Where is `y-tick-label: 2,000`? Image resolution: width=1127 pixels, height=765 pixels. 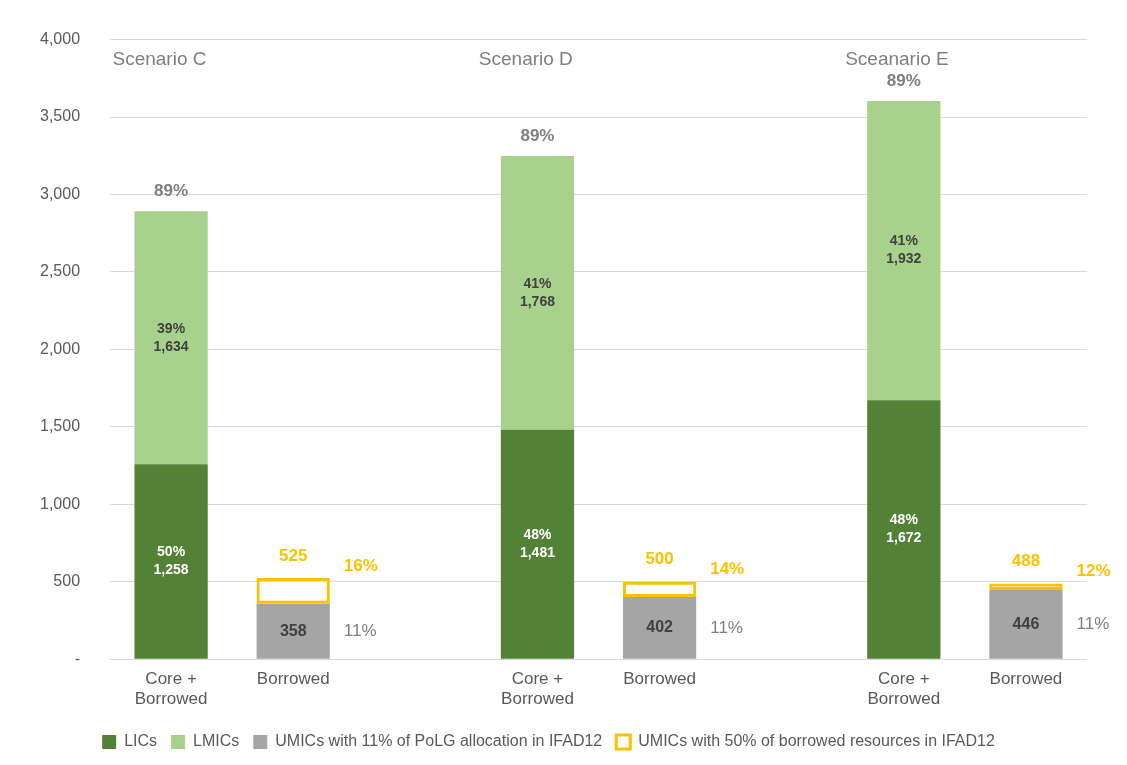
y-tick-label: 2,000 is located at coordinates (60, 348).